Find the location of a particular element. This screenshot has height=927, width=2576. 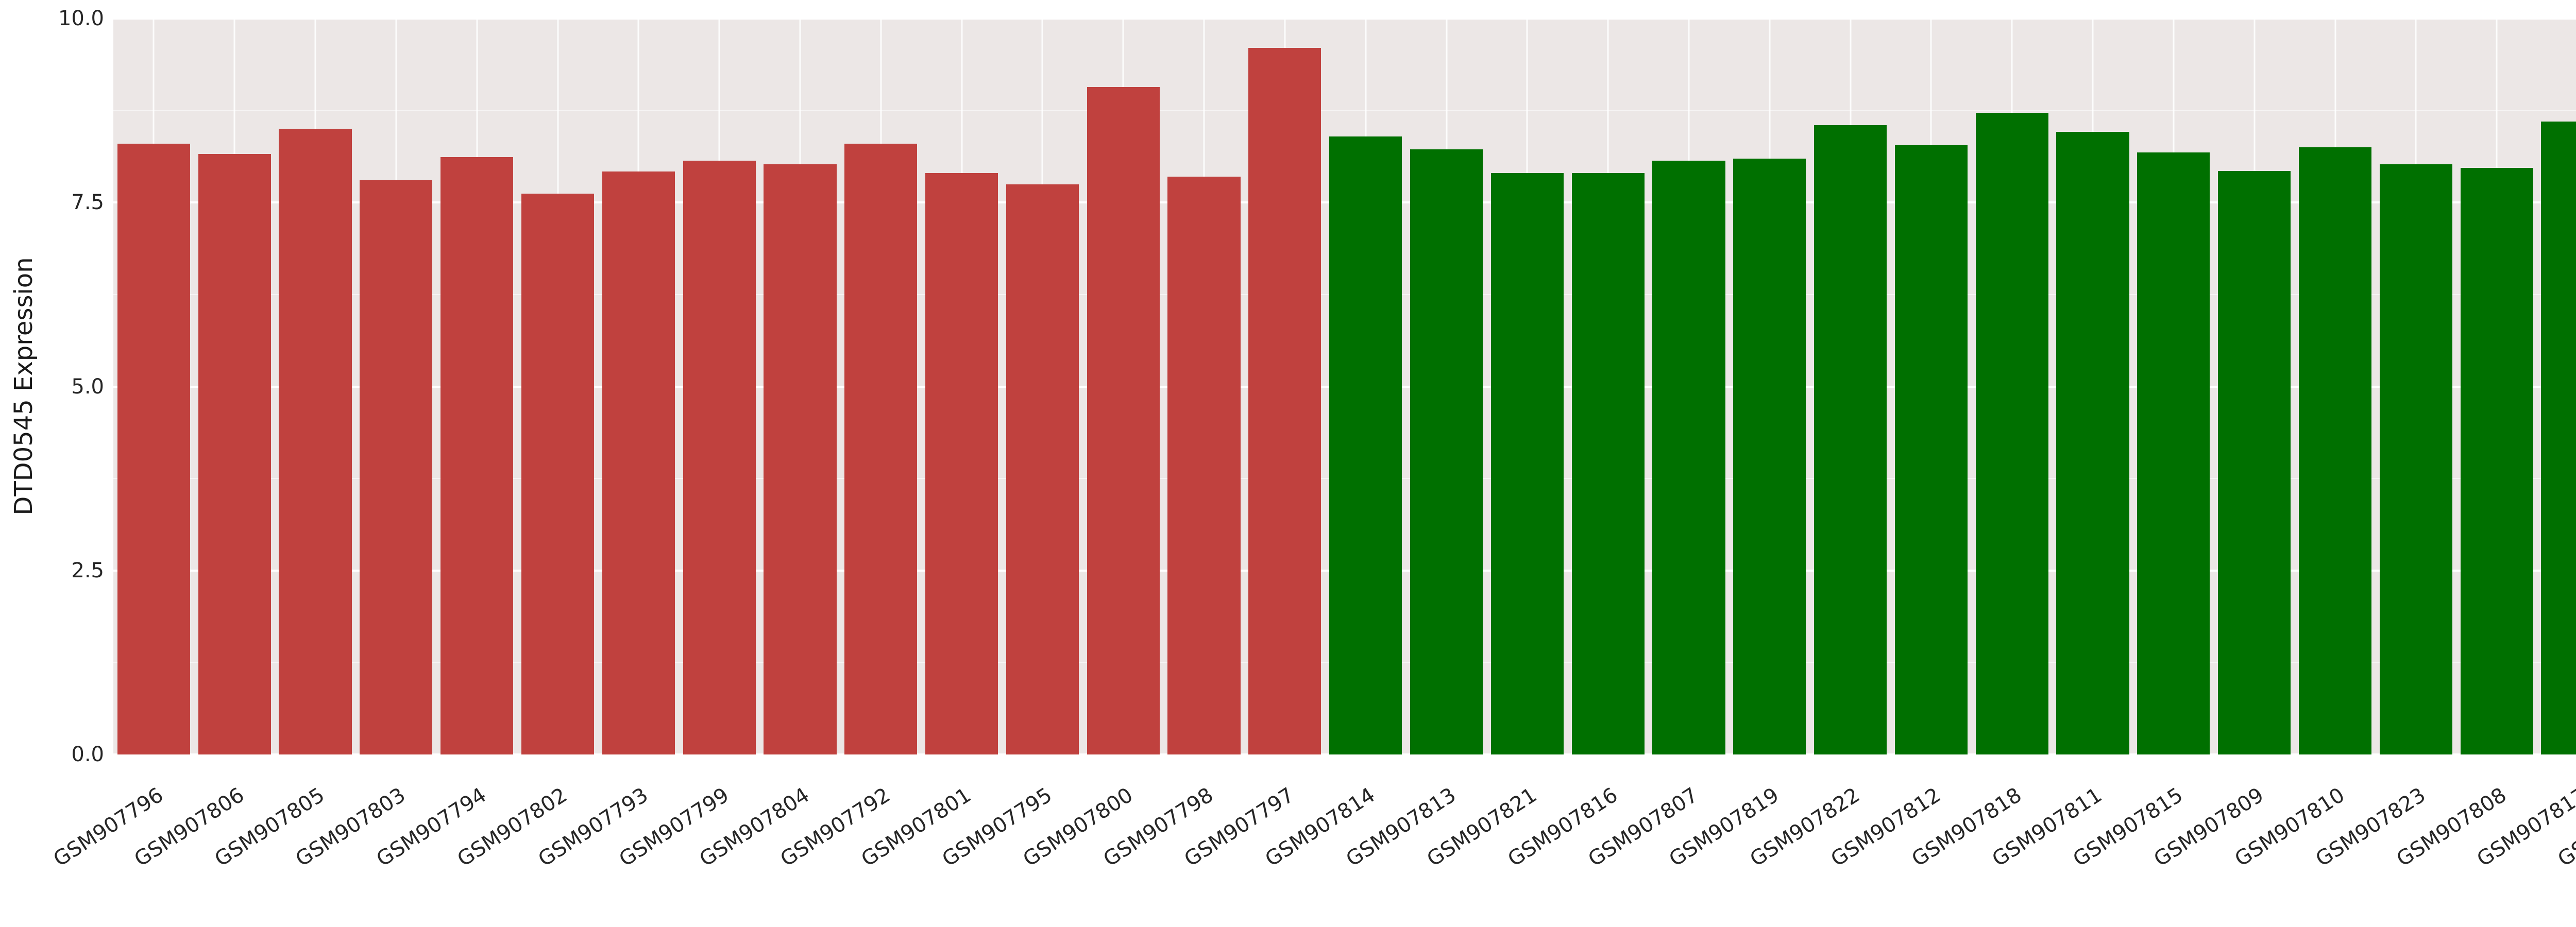

major-gridline is located at coordinates (1344, 19).